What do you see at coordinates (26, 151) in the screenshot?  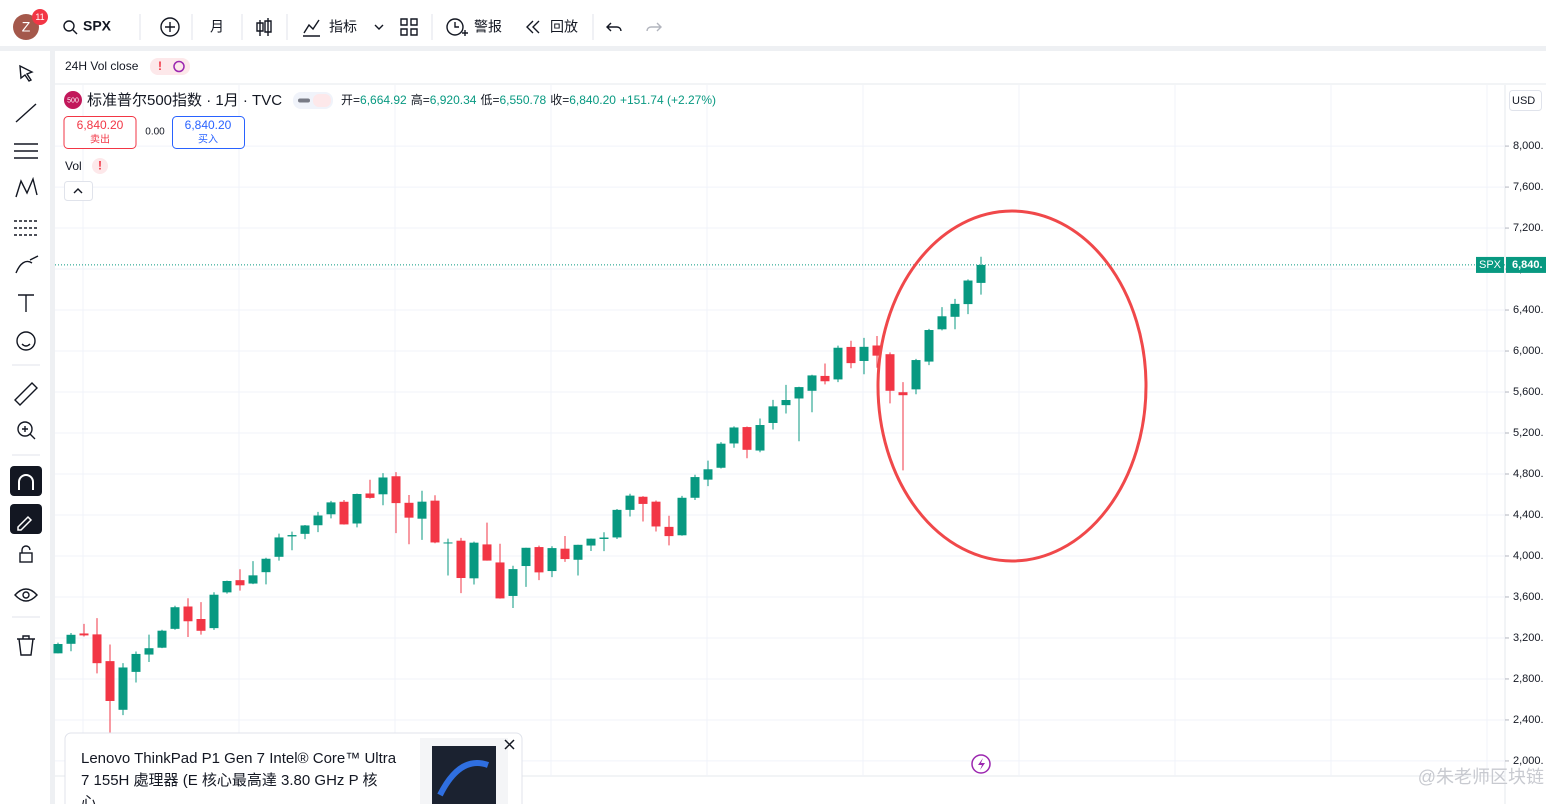 I see `fib-tool` at bounding box center [26, 151].